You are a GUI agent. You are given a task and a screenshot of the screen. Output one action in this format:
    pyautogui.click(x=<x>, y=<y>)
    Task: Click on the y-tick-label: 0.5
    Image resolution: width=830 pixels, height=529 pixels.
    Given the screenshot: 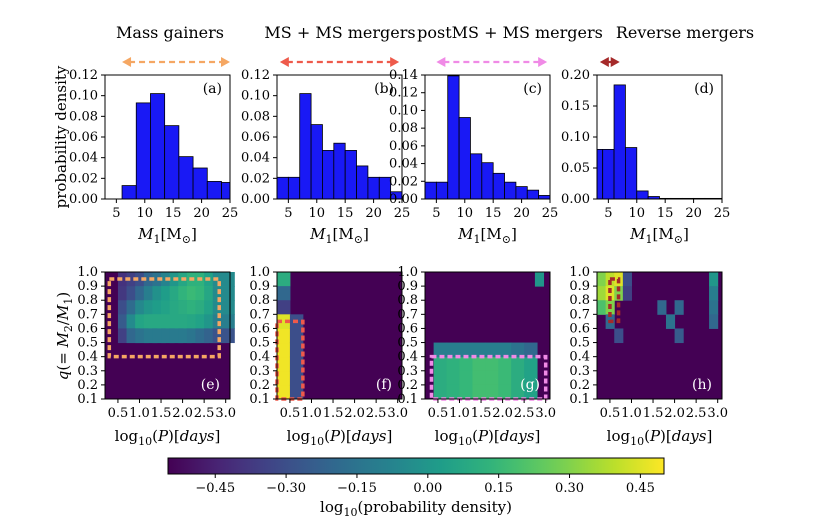 What is the action you would take?
    pyautogui.click(x=87, y=343)
    